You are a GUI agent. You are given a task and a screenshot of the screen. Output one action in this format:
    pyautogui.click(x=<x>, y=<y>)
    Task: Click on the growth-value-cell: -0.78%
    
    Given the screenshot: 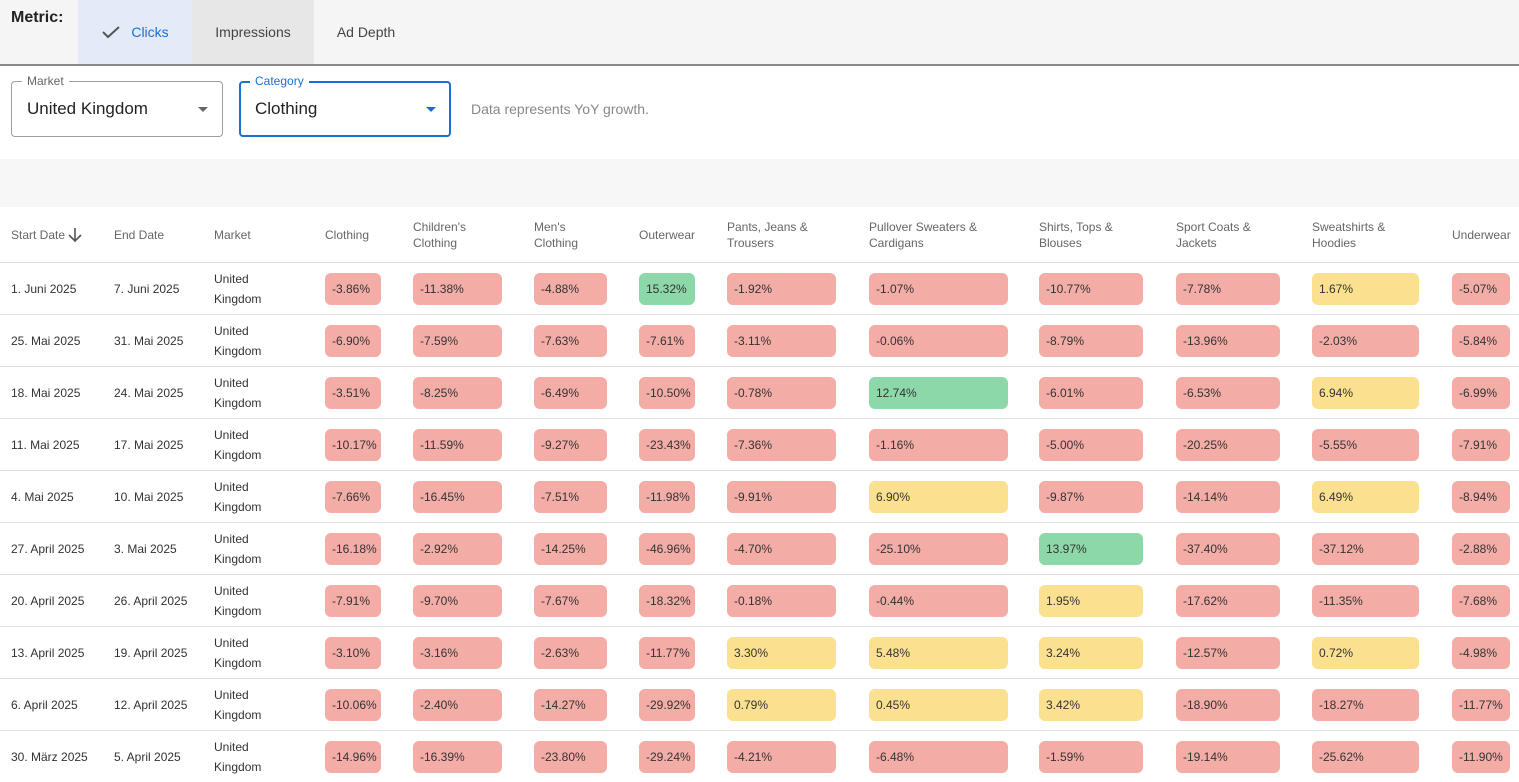 What is the action you would take?
    pyautogui.click(x=781, y=393)
    